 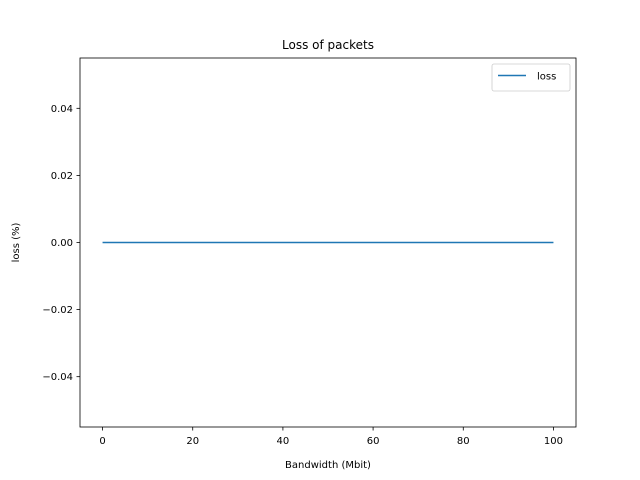 I want to click on x-axis-label: Bandwidth (Mbit), so click(x=328, y=465).